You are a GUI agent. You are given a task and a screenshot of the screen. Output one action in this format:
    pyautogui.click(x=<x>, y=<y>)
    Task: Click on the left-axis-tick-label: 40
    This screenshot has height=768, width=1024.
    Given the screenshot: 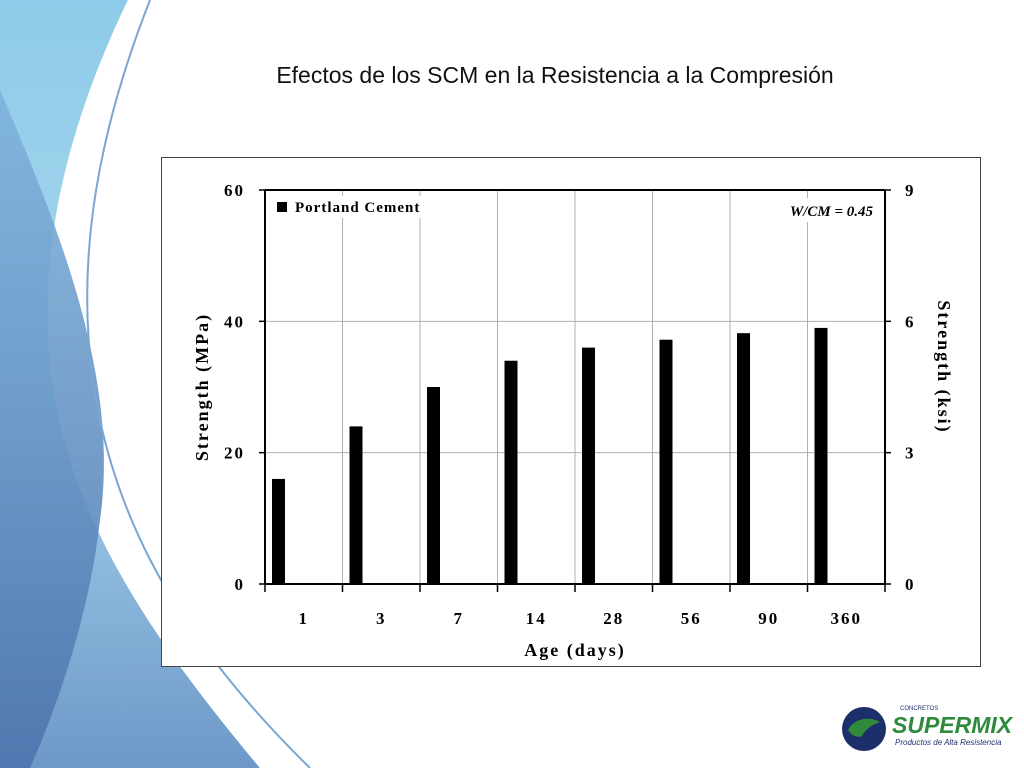 What is the action you would take?
    pyautogui.click(x=234, y=321)
    